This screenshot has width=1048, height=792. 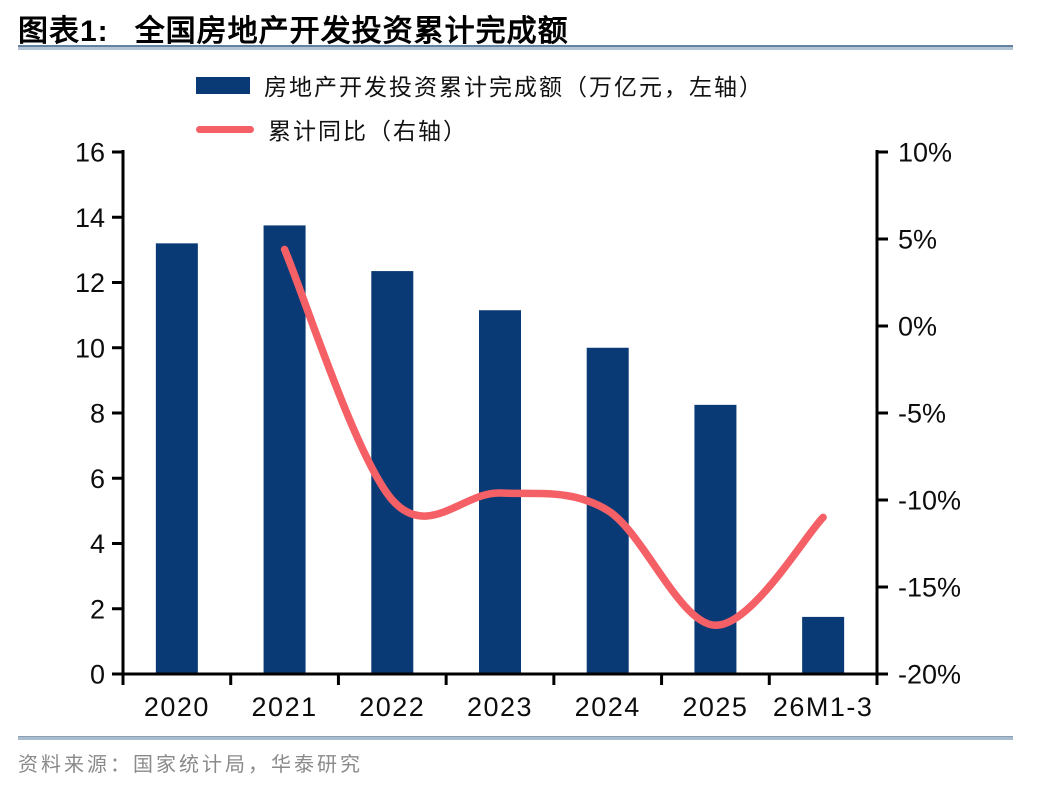 I want to click on bar-series-label: 房地产开发投资累计完成额（万亿元，左轴）, so click(x=514, y=87).